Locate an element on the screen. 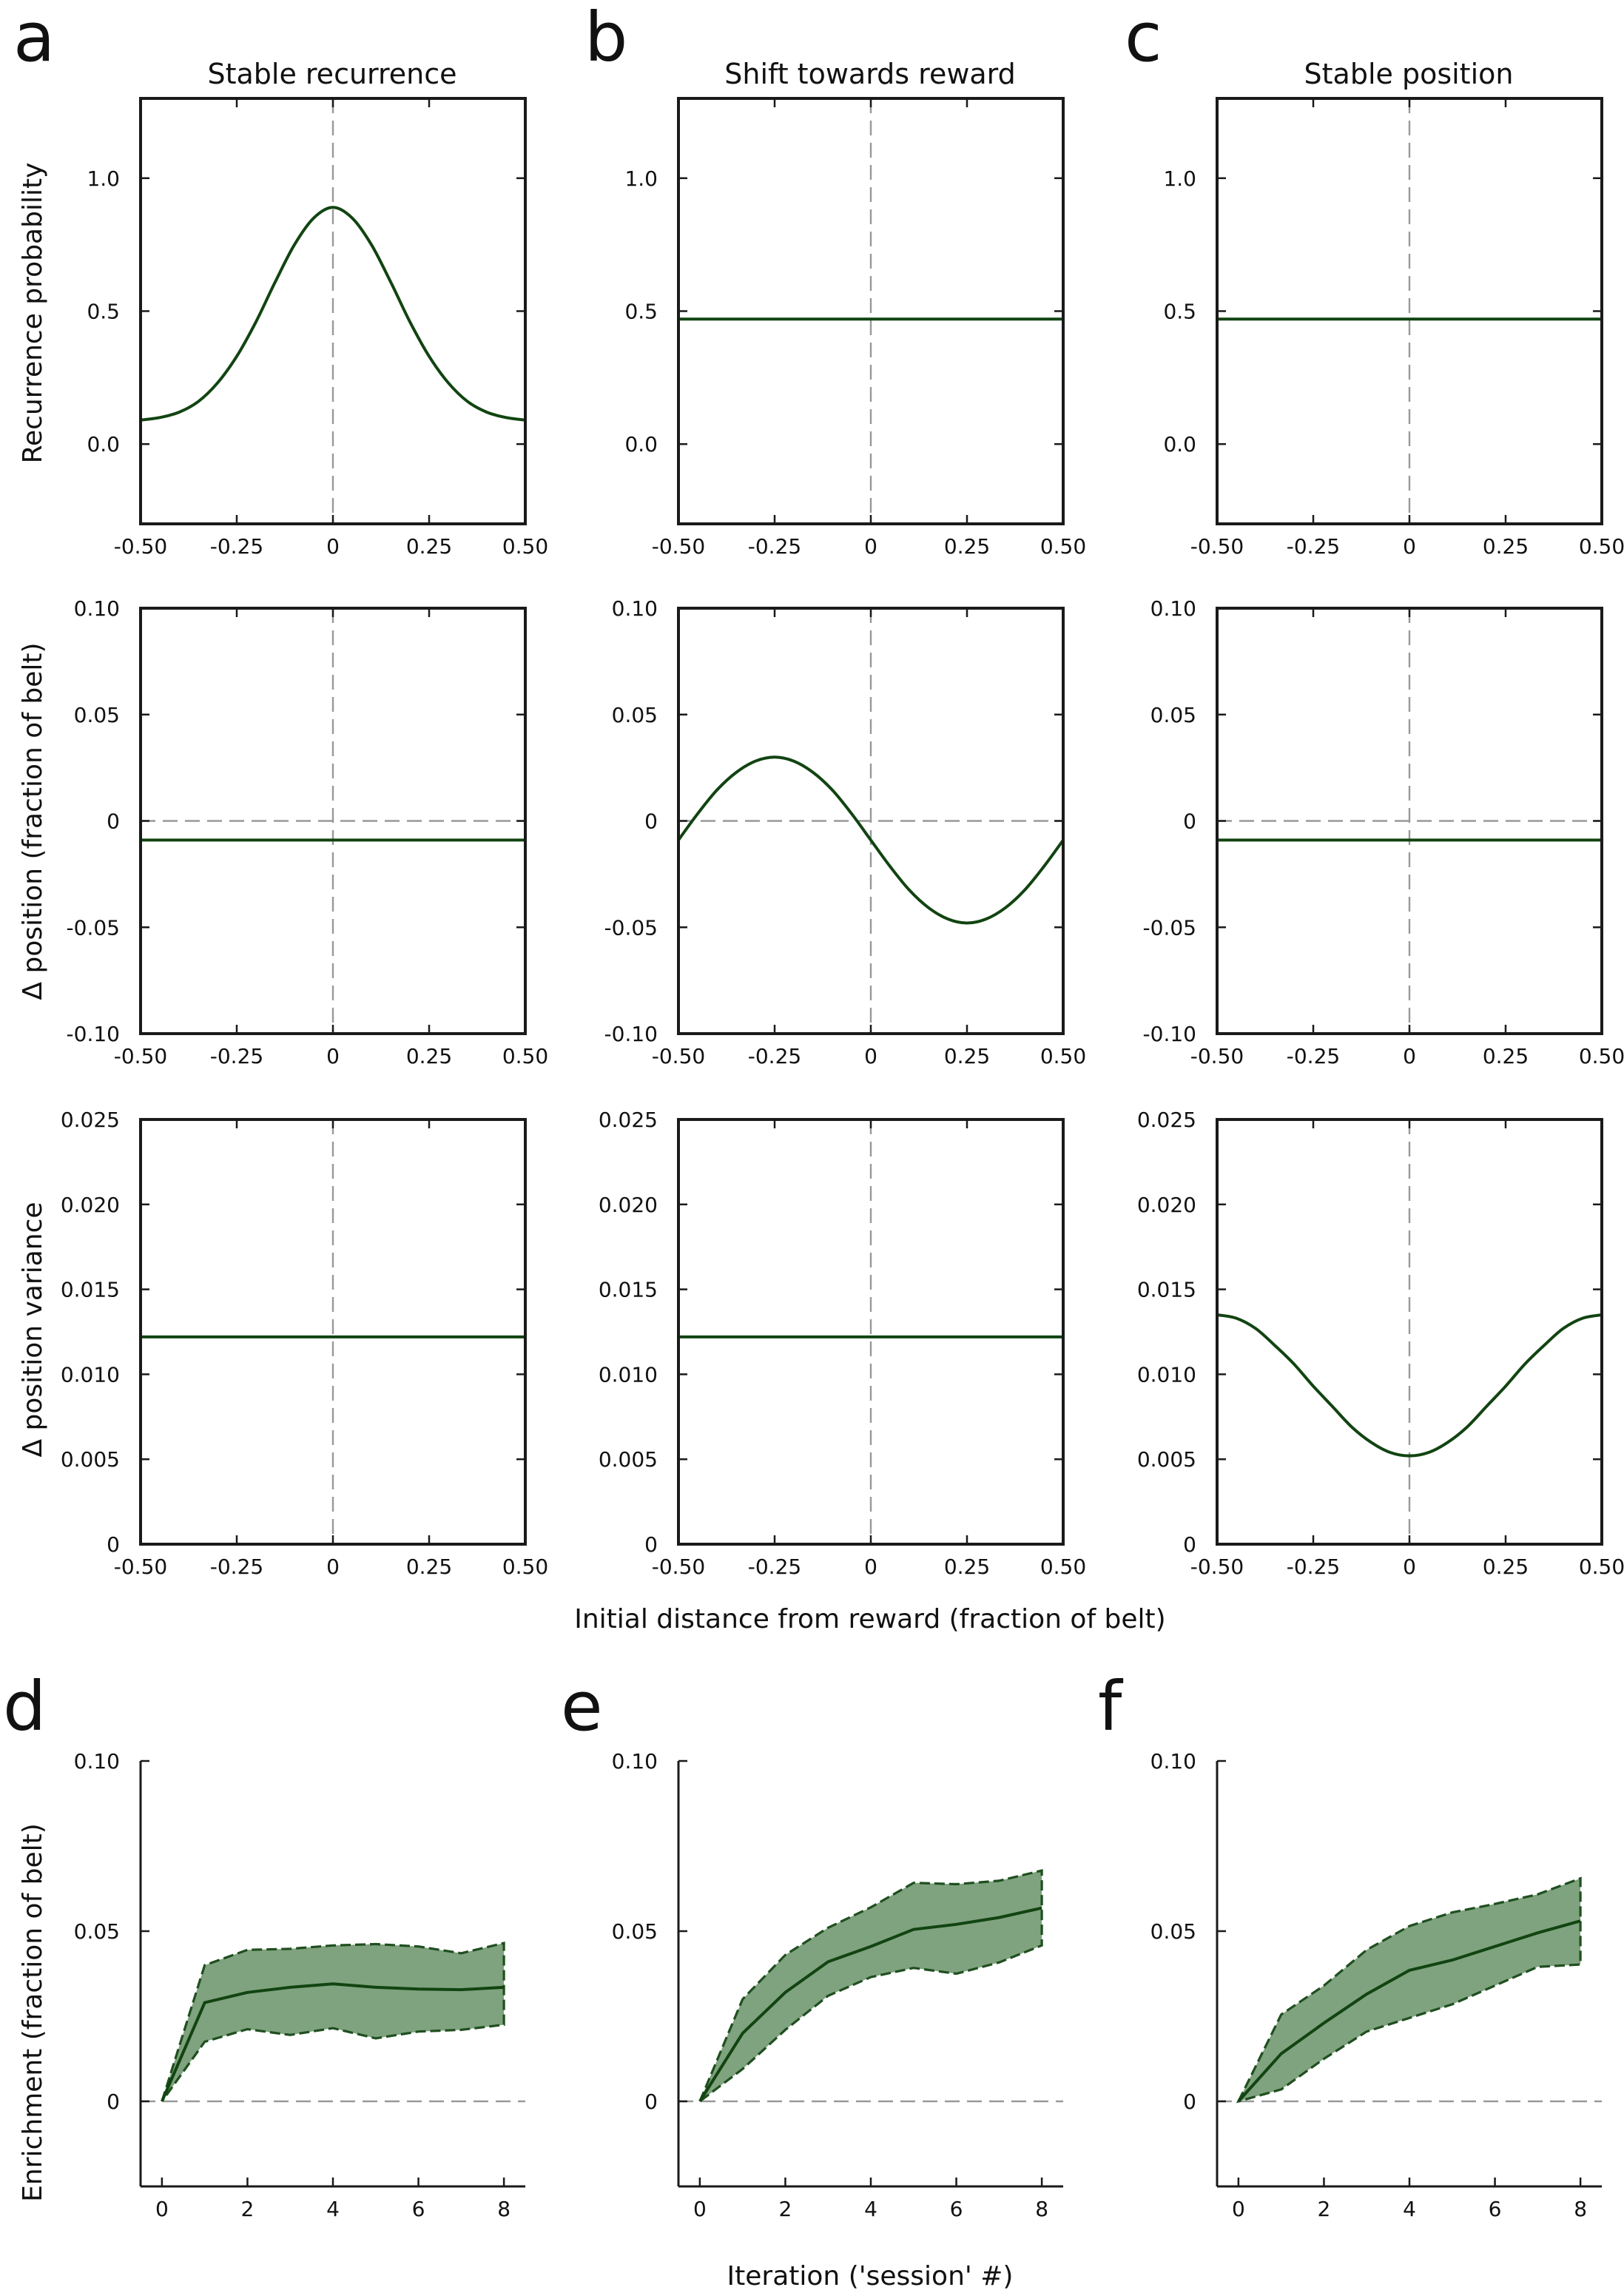 The image size is (1624, 2290). panel-letter-c: c is located at coordinates (1143, 39).